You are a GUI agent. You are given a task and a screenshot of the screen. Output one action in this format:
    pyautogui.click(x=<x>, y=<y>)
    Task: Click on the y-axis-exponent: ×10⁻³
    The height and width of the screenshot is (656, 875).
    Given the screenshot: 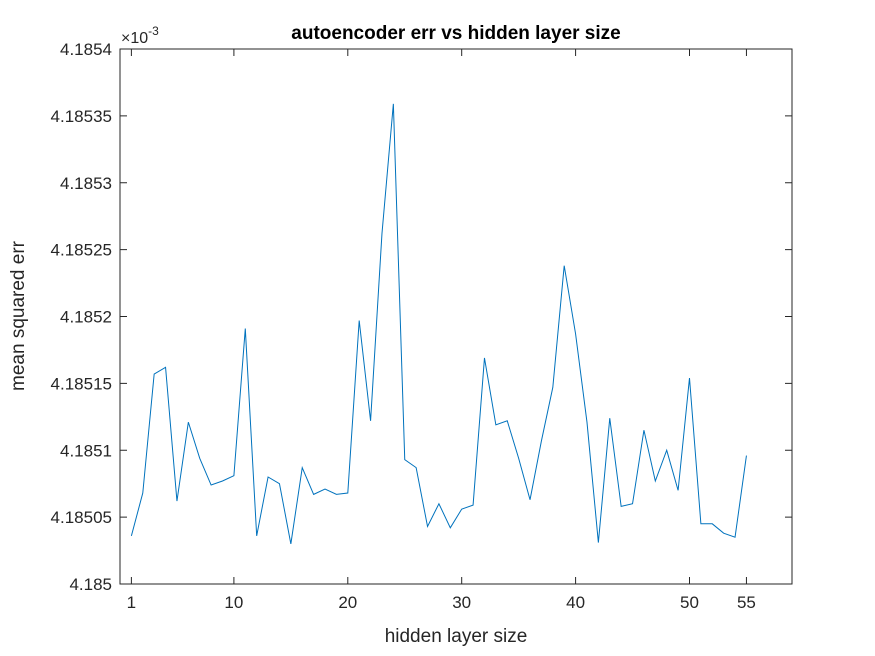 What is the action you would take?
    pyautogui.click(x=140, y=35)
    